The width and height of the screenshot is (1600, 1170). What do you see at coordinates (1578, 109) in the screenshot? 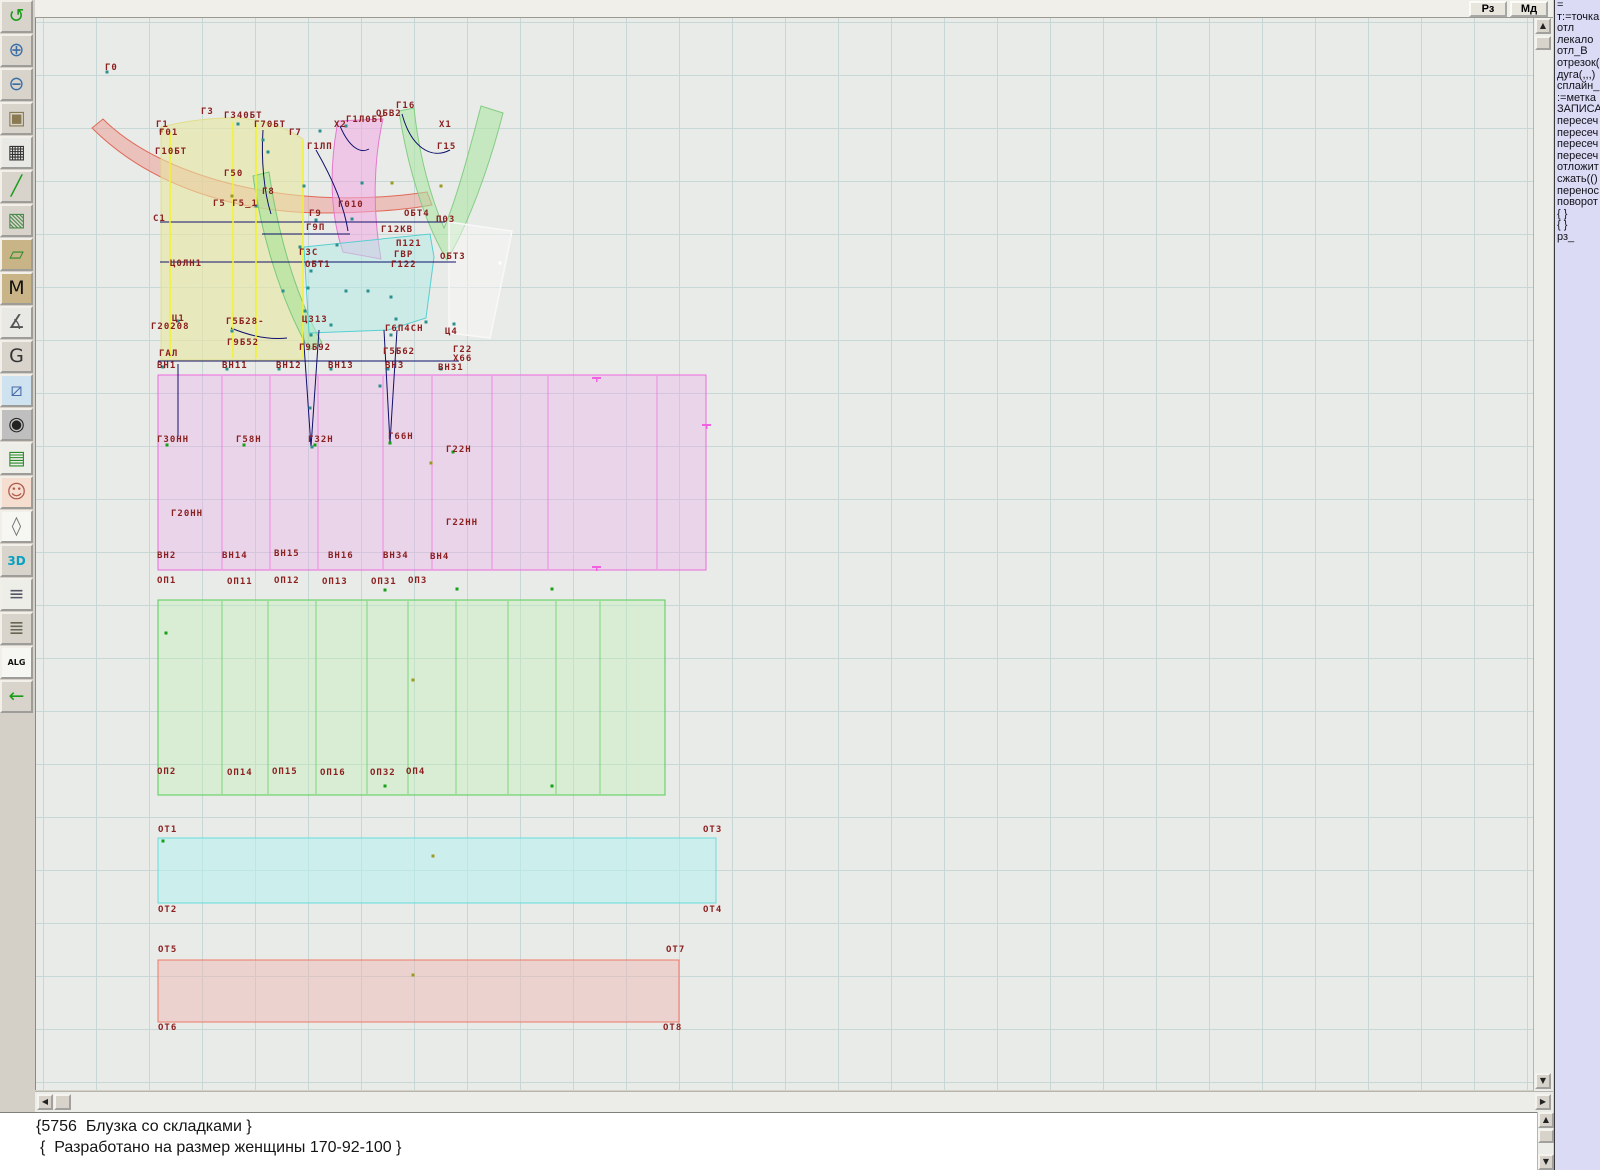
I see `command-item: ЗАПИСА` at bounding box center [1578, 109].